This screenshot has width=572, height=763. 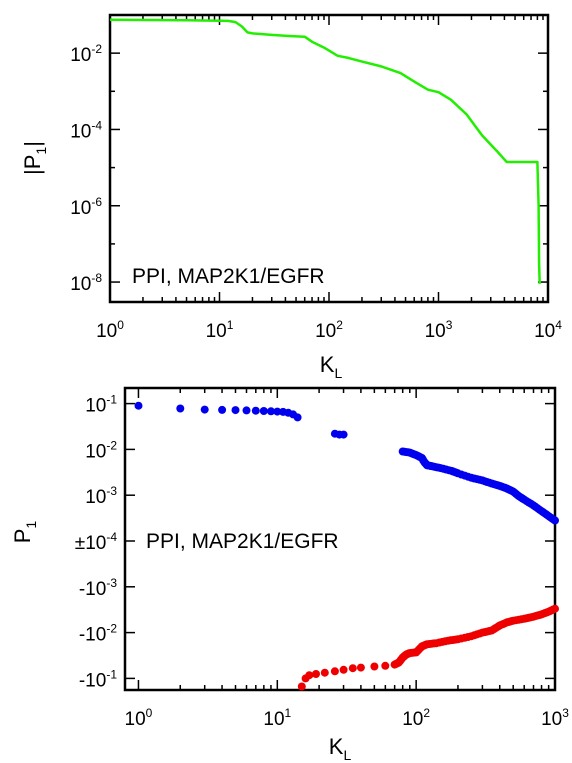 What do you see at coordinates (548, 330) in the screenshot?
I see `x-tick-label: 10⁴` at bounding box center [548, 330].